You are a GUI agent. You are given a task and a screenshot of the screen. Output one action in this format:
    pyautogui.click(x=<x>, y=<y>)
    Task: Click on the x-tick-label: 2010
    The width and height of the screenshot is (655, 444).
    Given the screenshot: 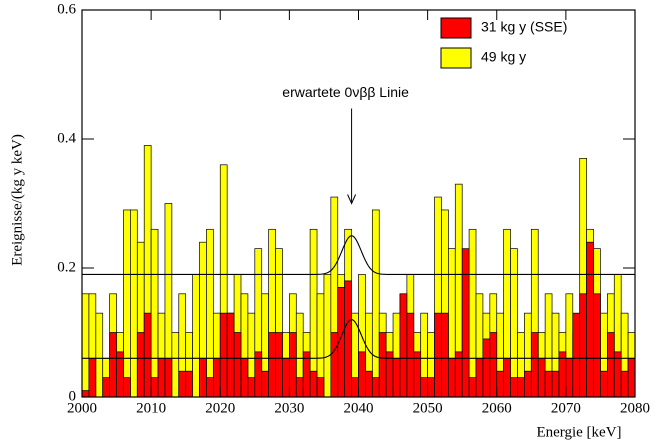 What is the action you would take?
    pyautogui.click(x=151, y=408)
    